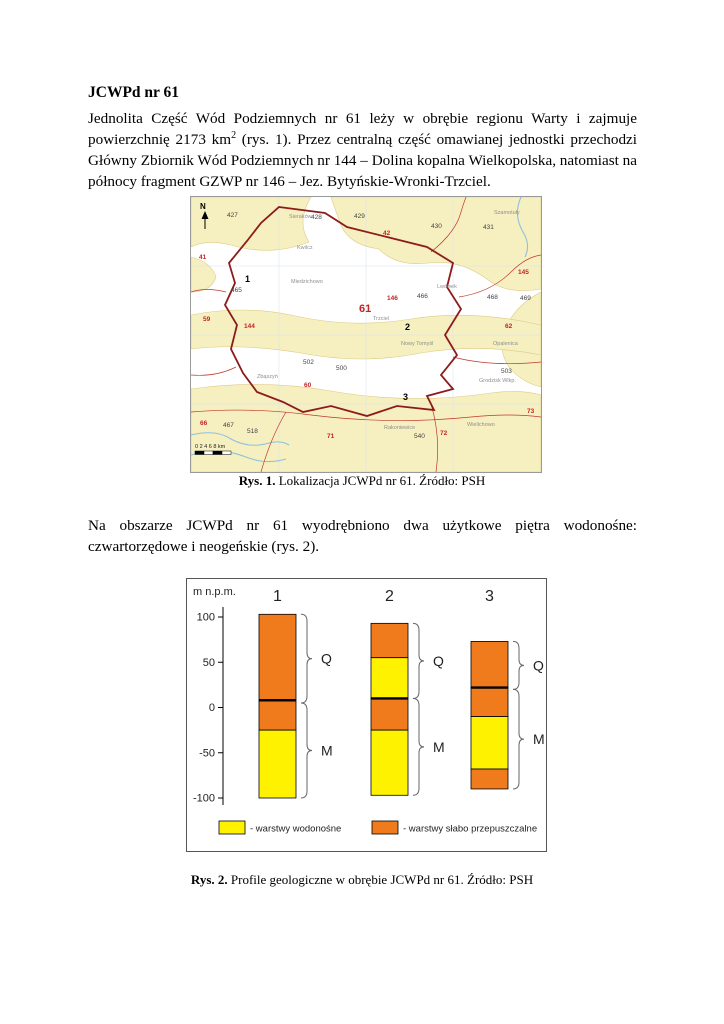 The width and height of the screenshot is (724, 1024). I want to click on map-label-469: 469, so click(525, 298).